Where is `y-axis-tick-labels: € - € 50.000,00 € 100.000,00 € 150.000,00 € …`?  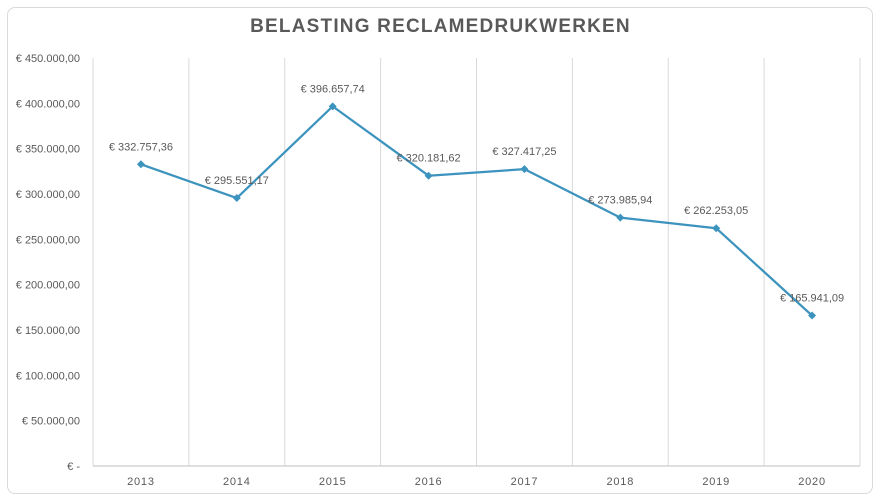
y-axis-tick-labels: € - € 50.000,00 € 100.000,00 € 150.000,00 € … is located at coordinates (48, 263).